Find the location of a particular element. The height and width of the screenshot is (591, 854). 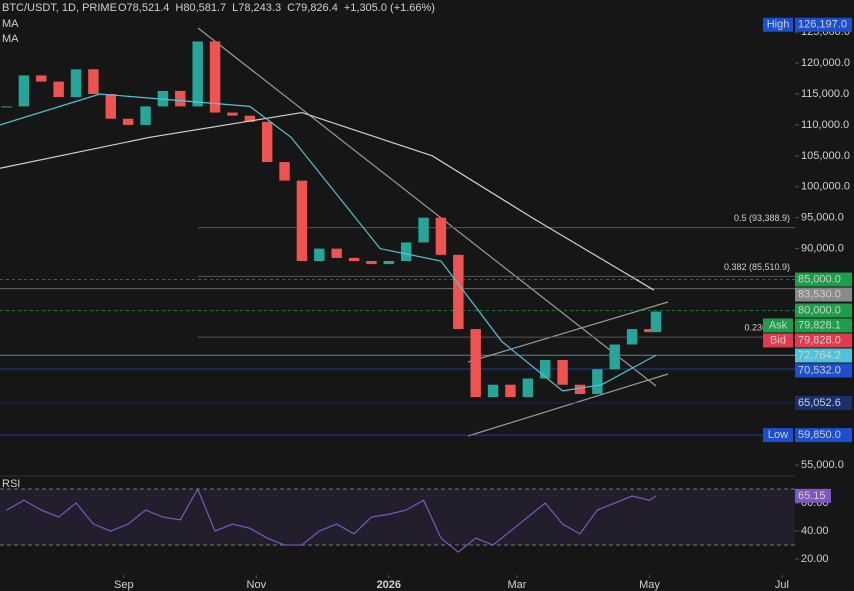

rsi-tick-label: 40.00 is located at coordinates (815, 531).